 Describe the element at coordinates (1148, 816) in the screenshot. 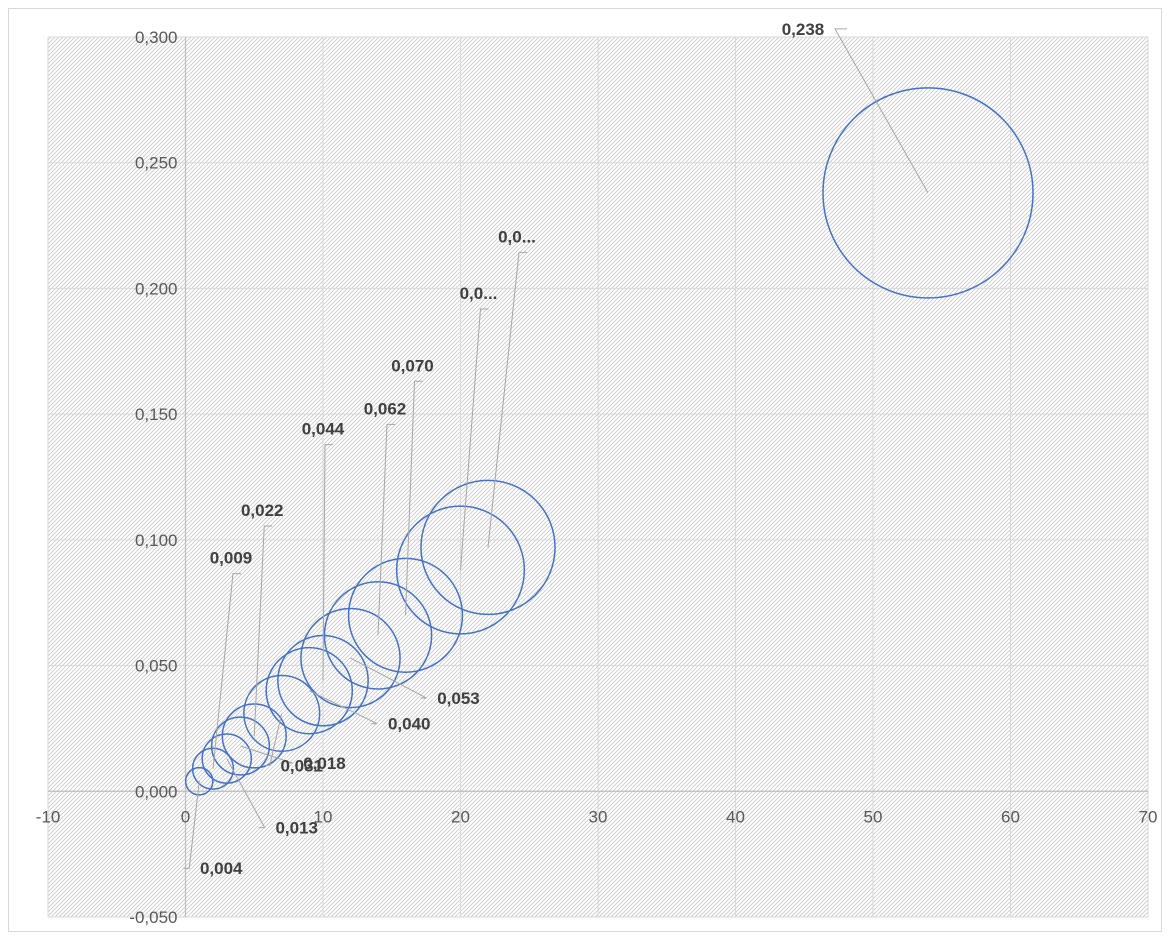

I see `x-tick-label: 70` at that location.